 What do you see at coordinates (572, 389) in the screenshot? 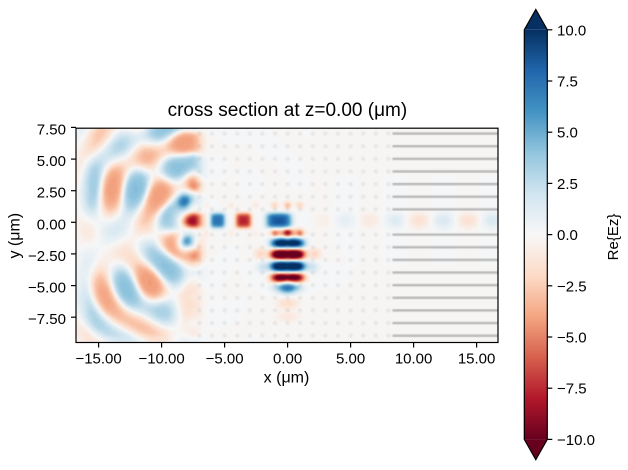
I see `svg-text: −7.5` at bounding box center [572, 389].